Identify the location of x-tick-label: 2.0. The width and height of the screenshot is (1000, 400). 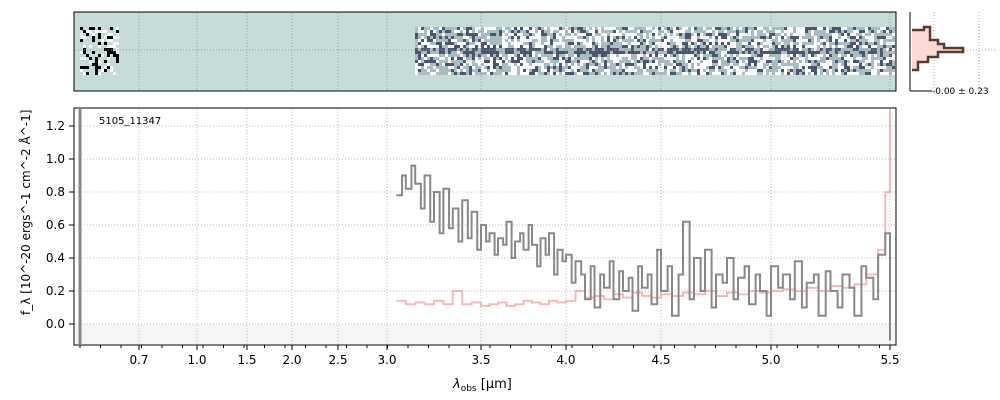
(291, 360).